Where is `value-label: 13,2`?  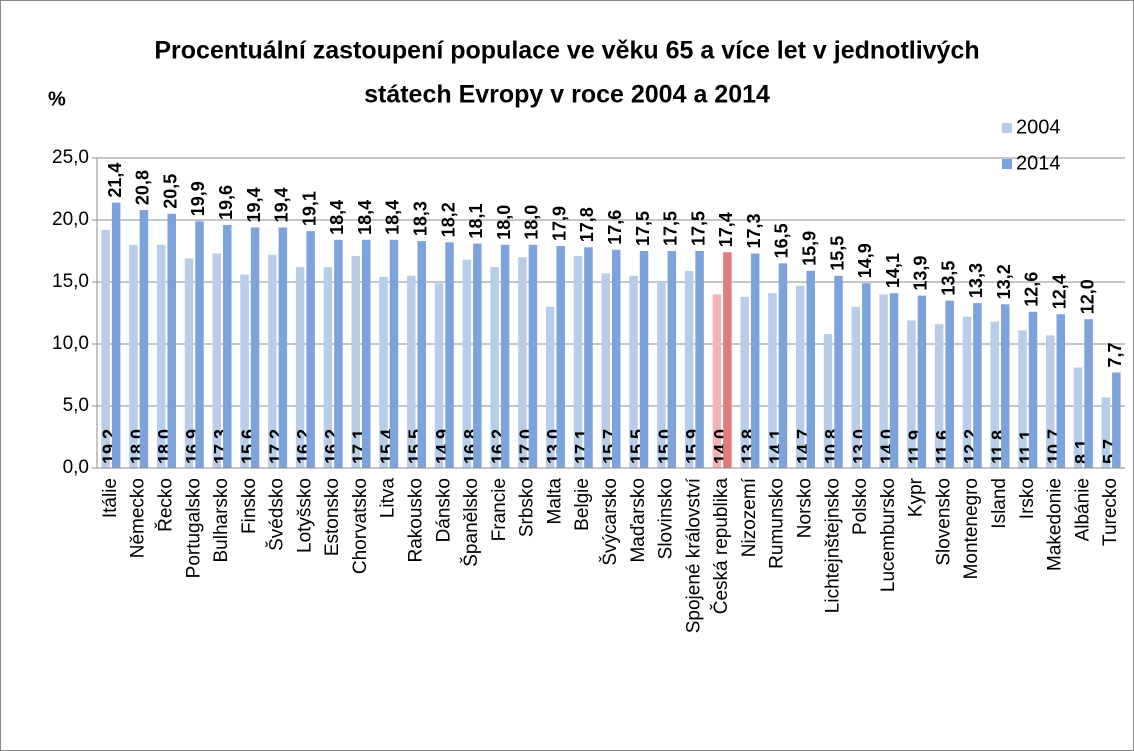 value-label: 13,2 is located at coordinates (1004, 281).